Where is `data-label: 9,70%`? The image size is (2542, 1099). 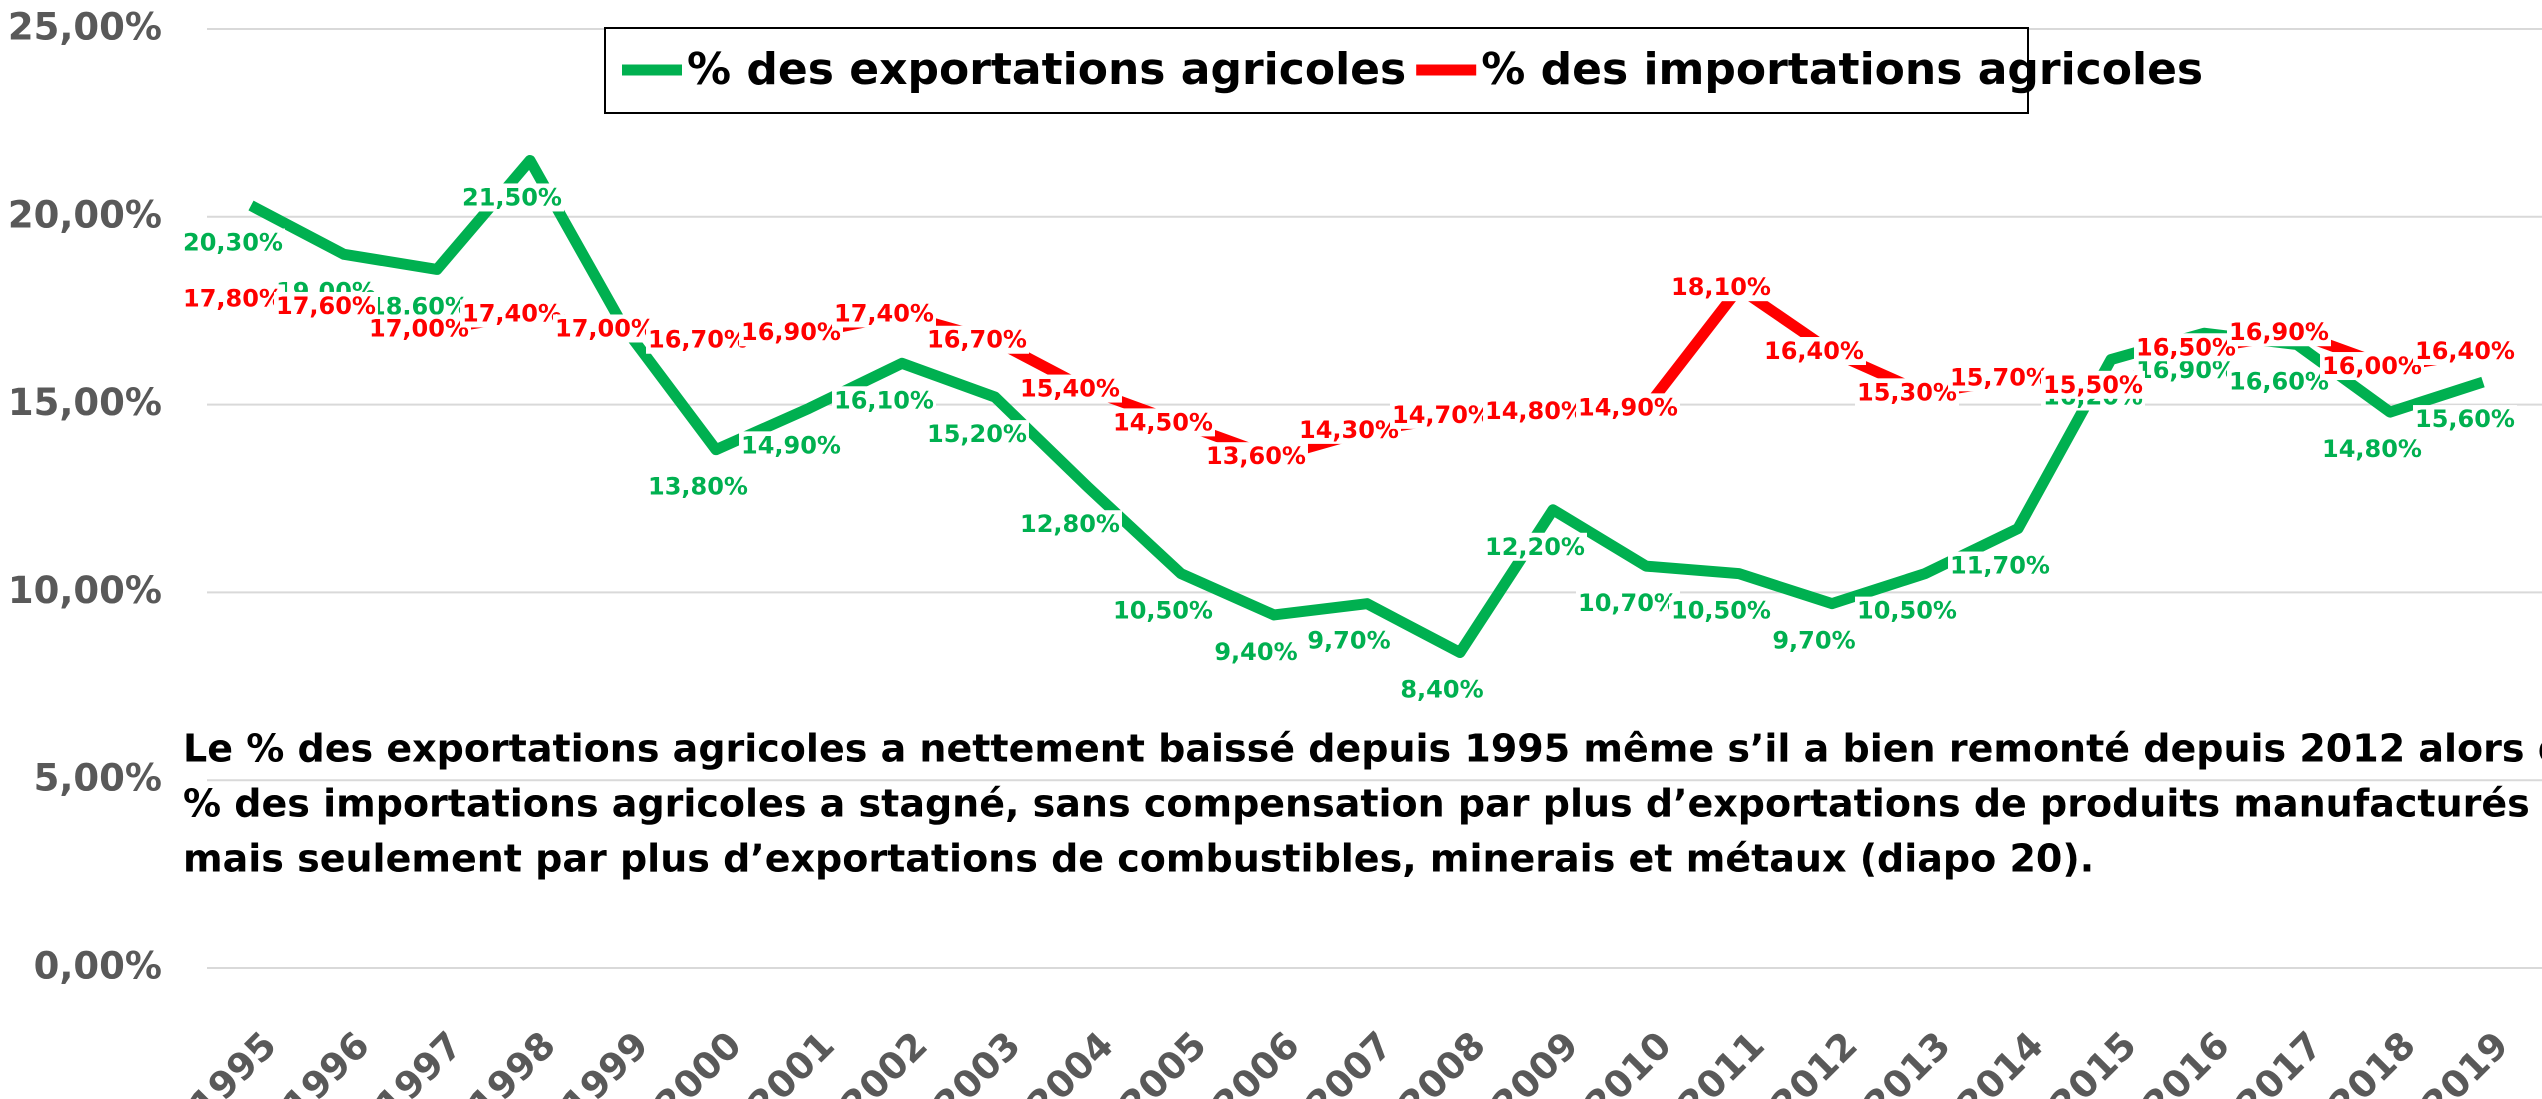 data-label: 9,70% is located at coordinates (1348, 641).